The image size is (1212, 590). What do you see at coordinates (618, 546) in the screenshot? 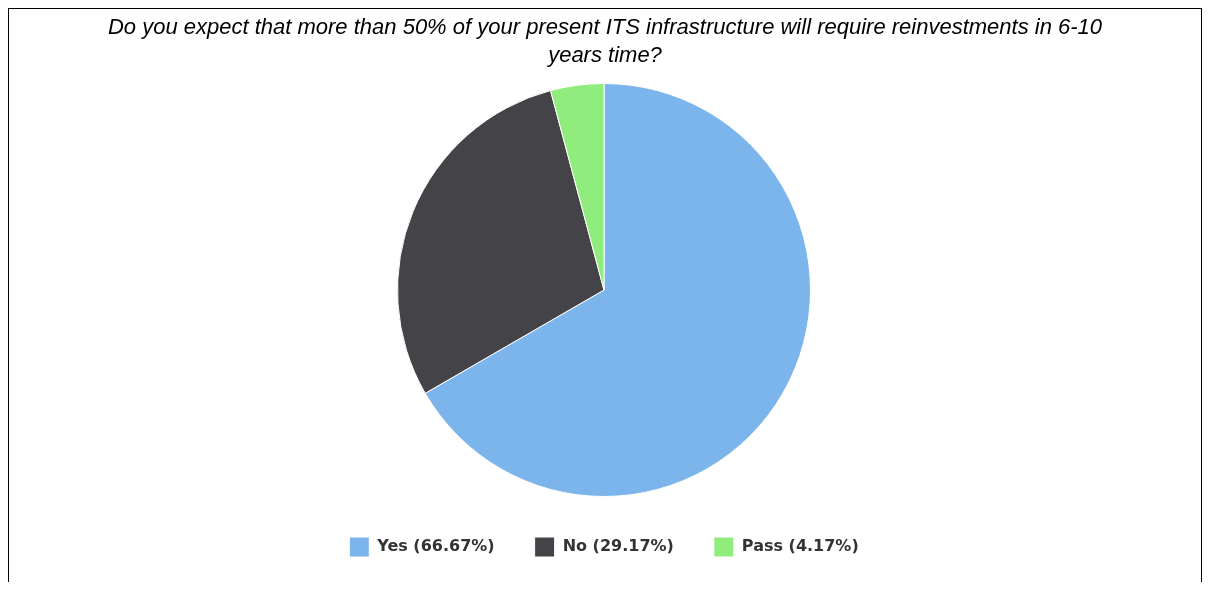
I see `legend-label: No (29.17%)` at bounding box center [618, 546].